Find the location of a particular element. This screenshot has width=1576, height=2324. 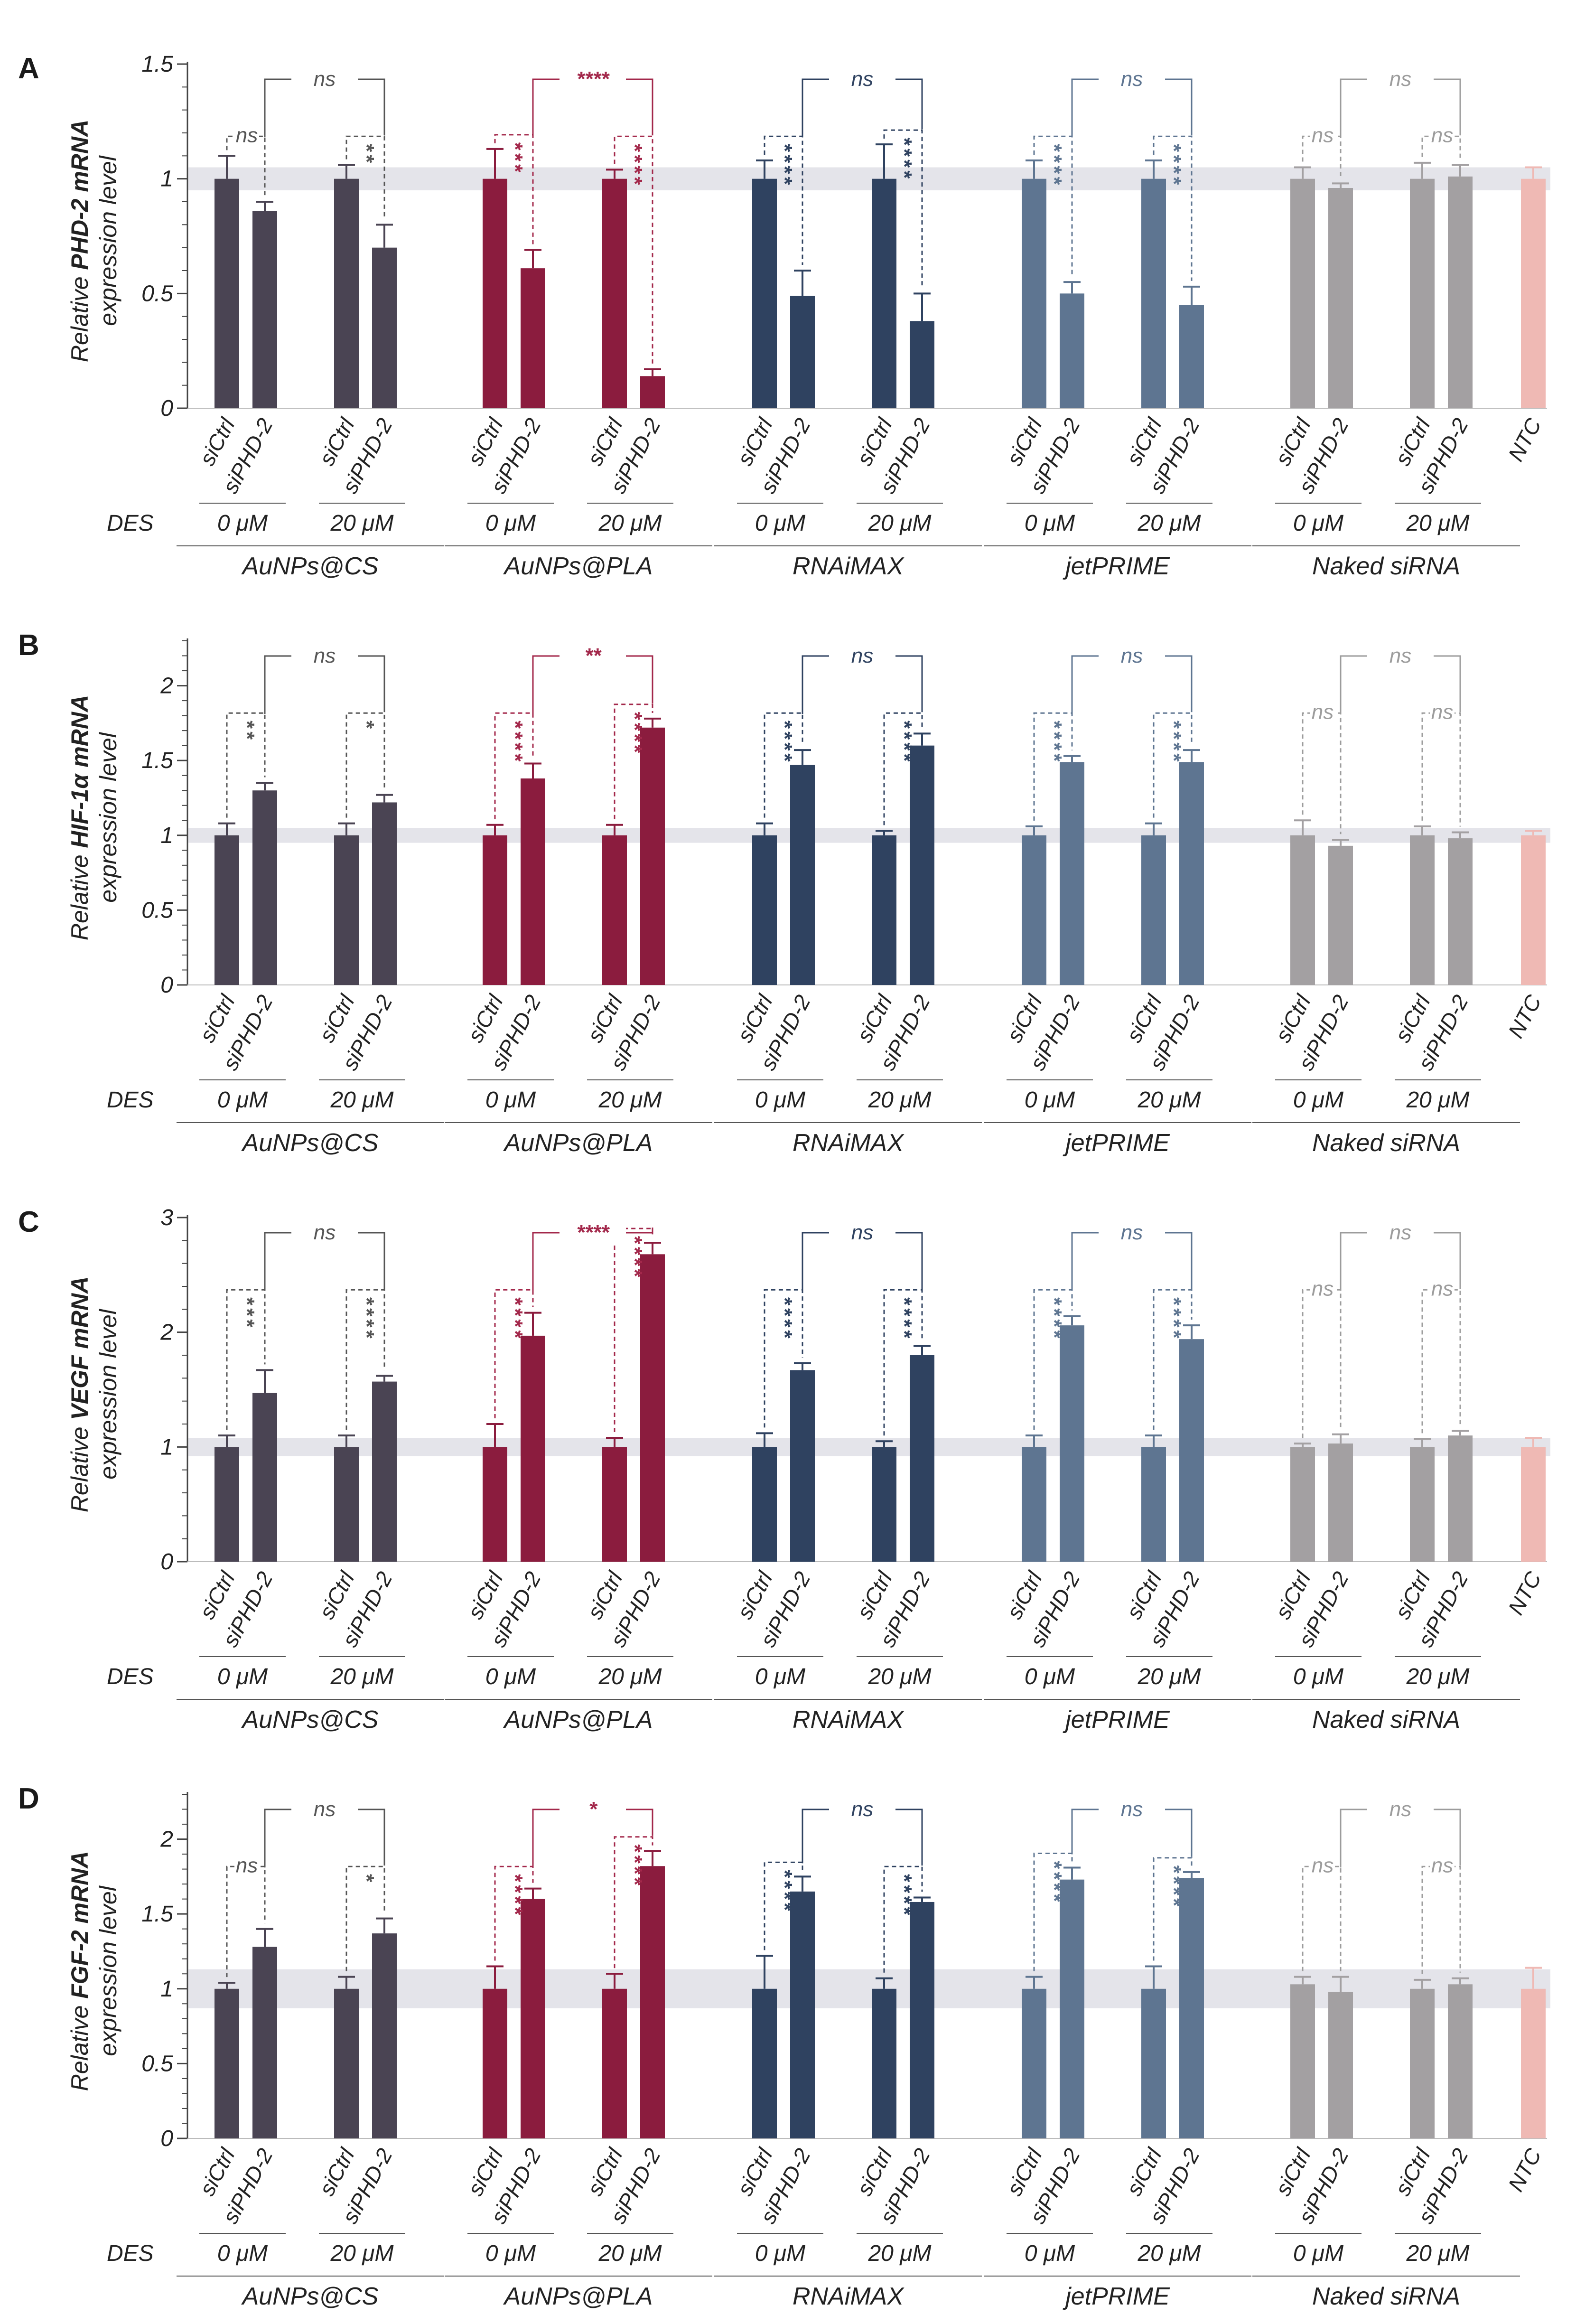

cross-significance-label: * is located at coordinates (592, 1809).